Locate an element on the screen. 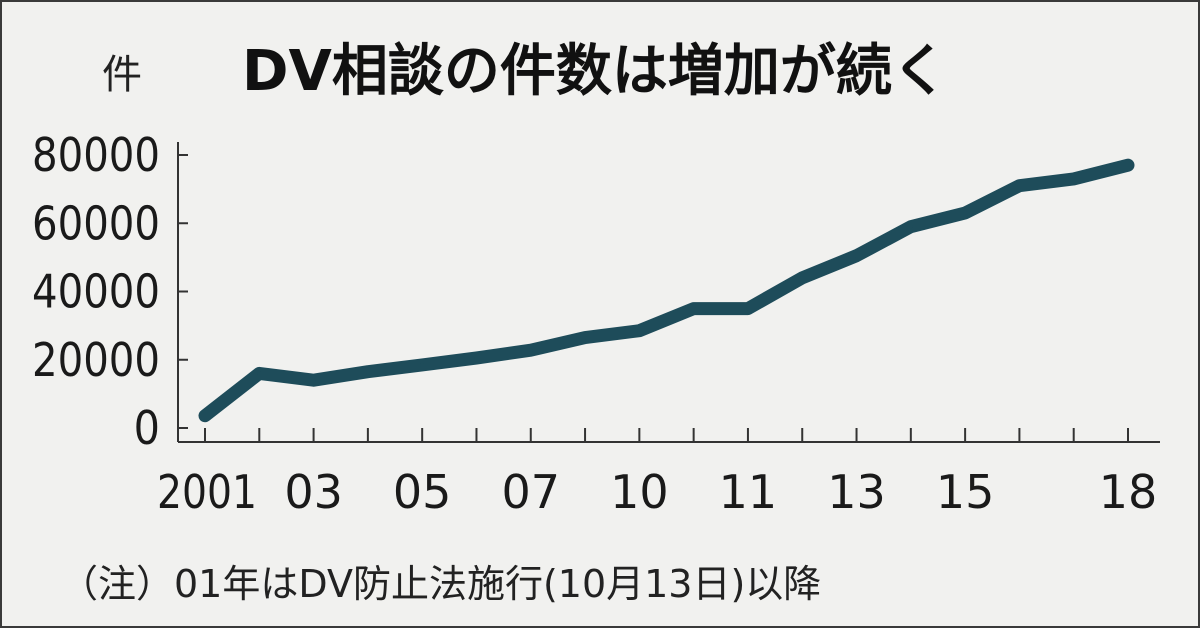 The width and height of the screenshot is (1200, 628). x-tick-label: 13 is located at coordinates (856, 492).